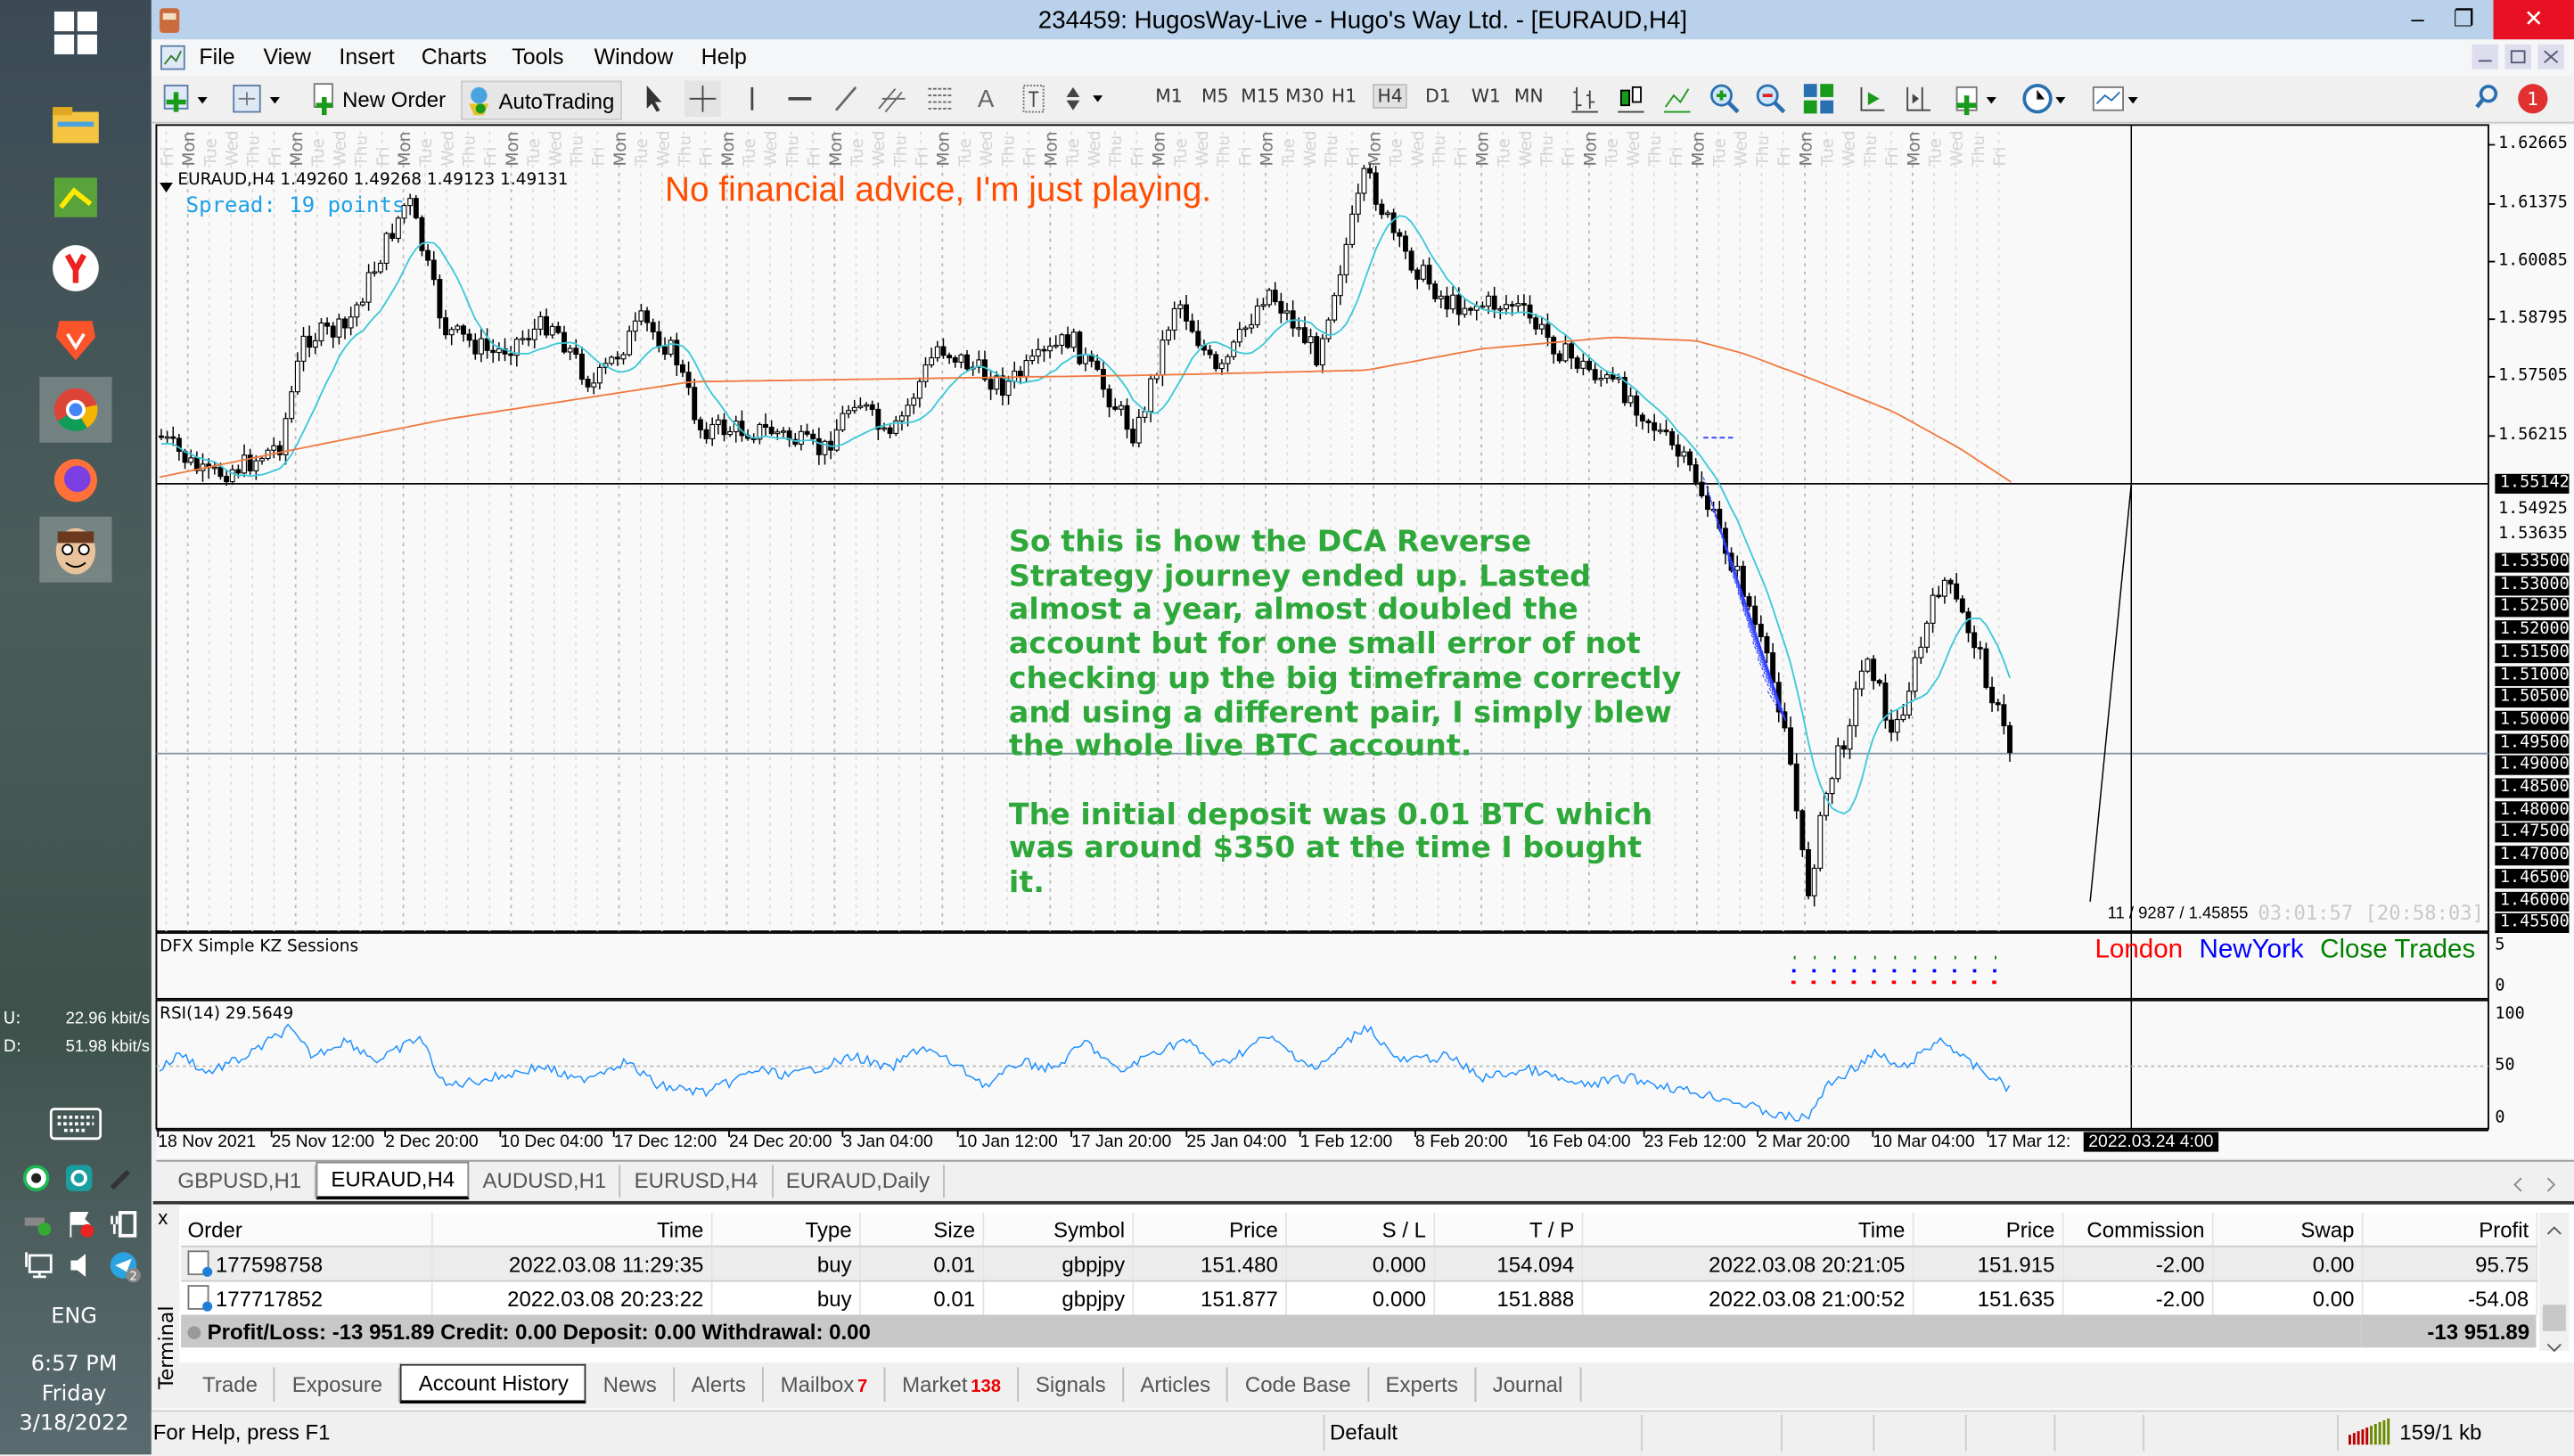 The image size is (2574, 1456). What do you see at coordinates (338, 1385) in the screenshot?
I see `tab-exposure: Exposure` at bounding box center [338, 1385].